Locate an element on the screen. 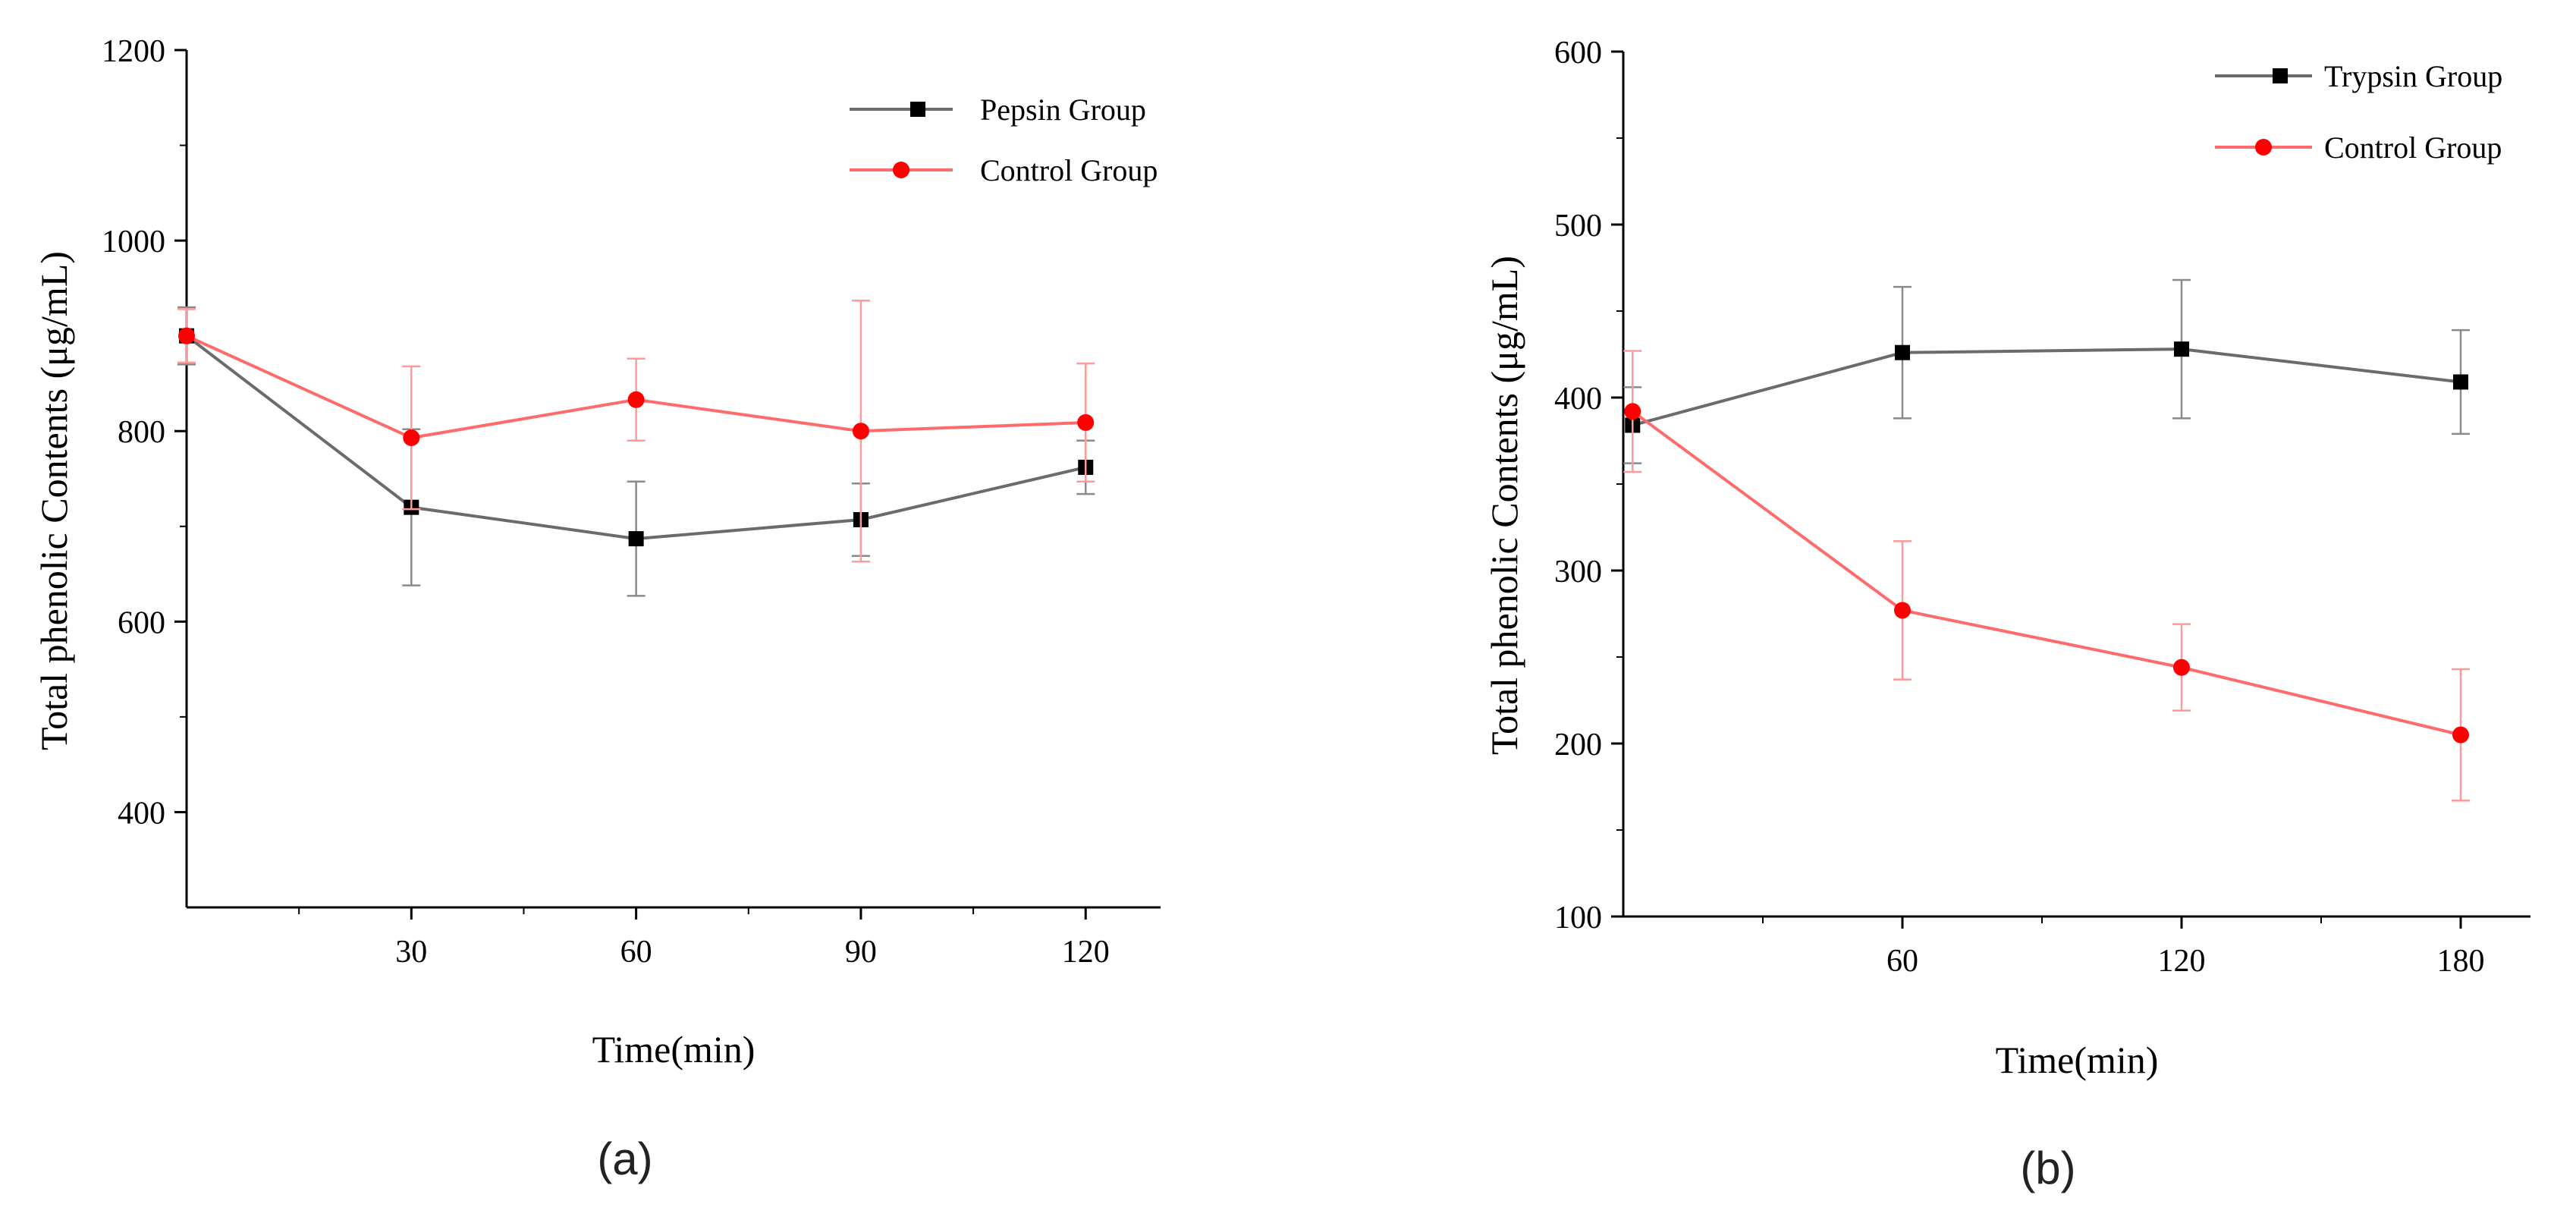  series-trypsin-group is located at coordinates (2046, 371).